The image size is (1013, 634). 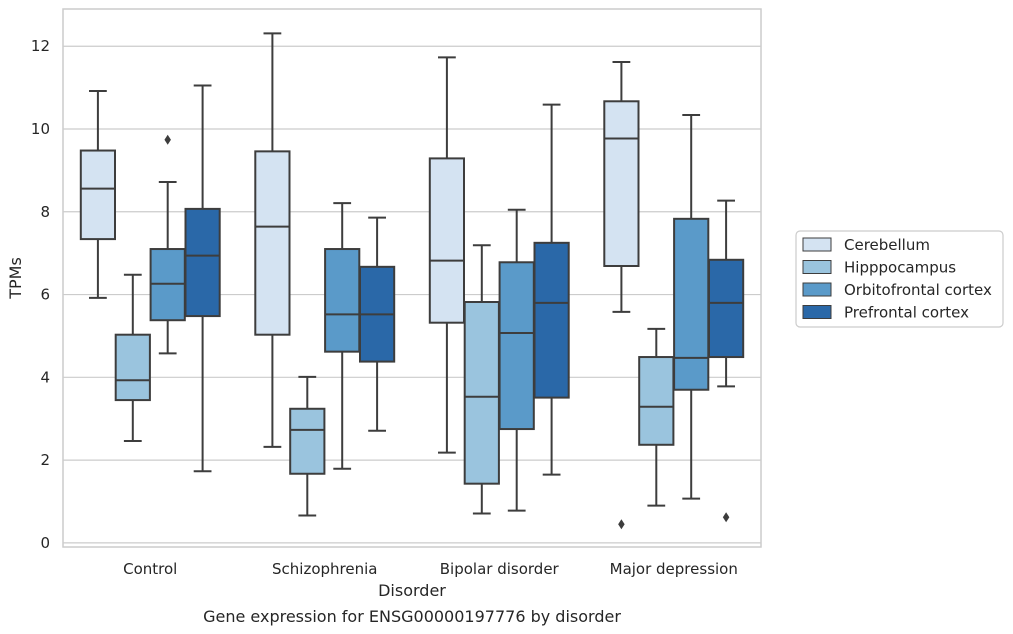 I want to click on y-axis-label: TPMs, so click(x=15, y=278).